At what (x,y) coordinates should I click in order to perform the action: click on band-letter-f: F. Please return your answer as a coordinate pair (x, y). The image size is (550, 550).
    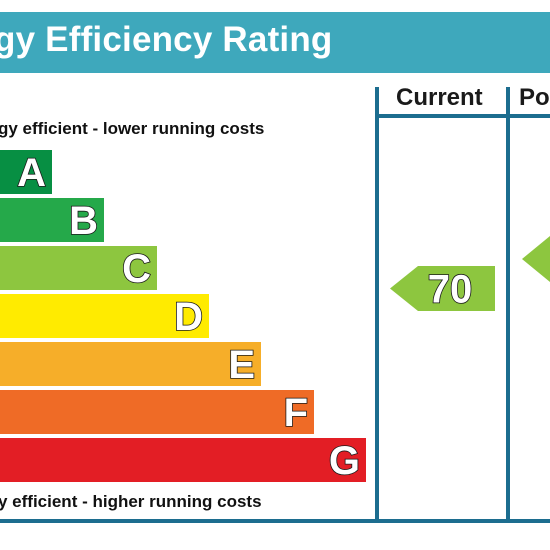
    Looking at the image, I should click on (296, 413).